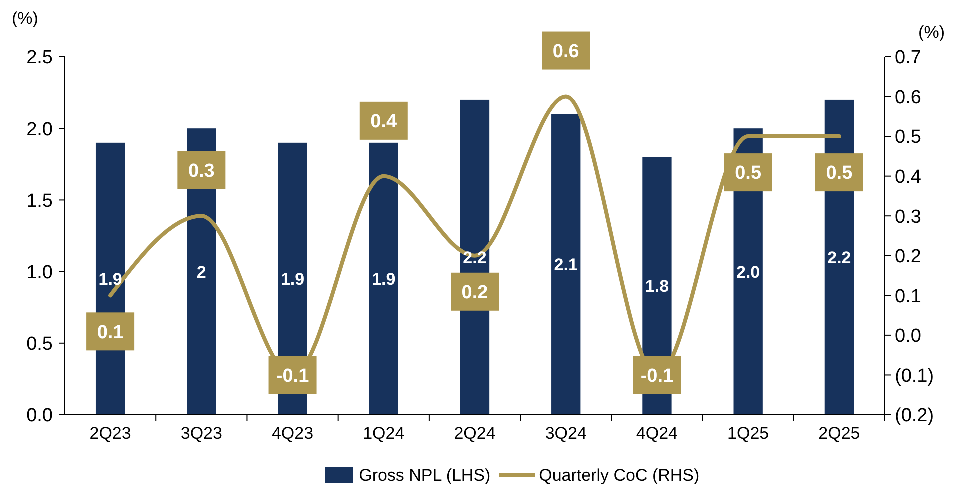  Describe the element at coordinates (201, 171) in the screenshot. I see `data-label: 0.3` at that location.